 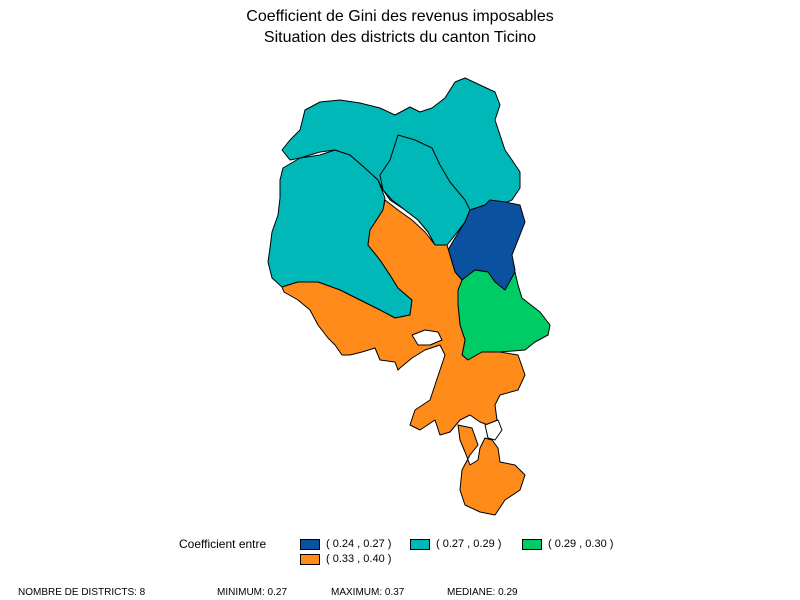 I want to click on legend-item-1: ( 0.24 , 0.27 ), so click(x=345, y=544).